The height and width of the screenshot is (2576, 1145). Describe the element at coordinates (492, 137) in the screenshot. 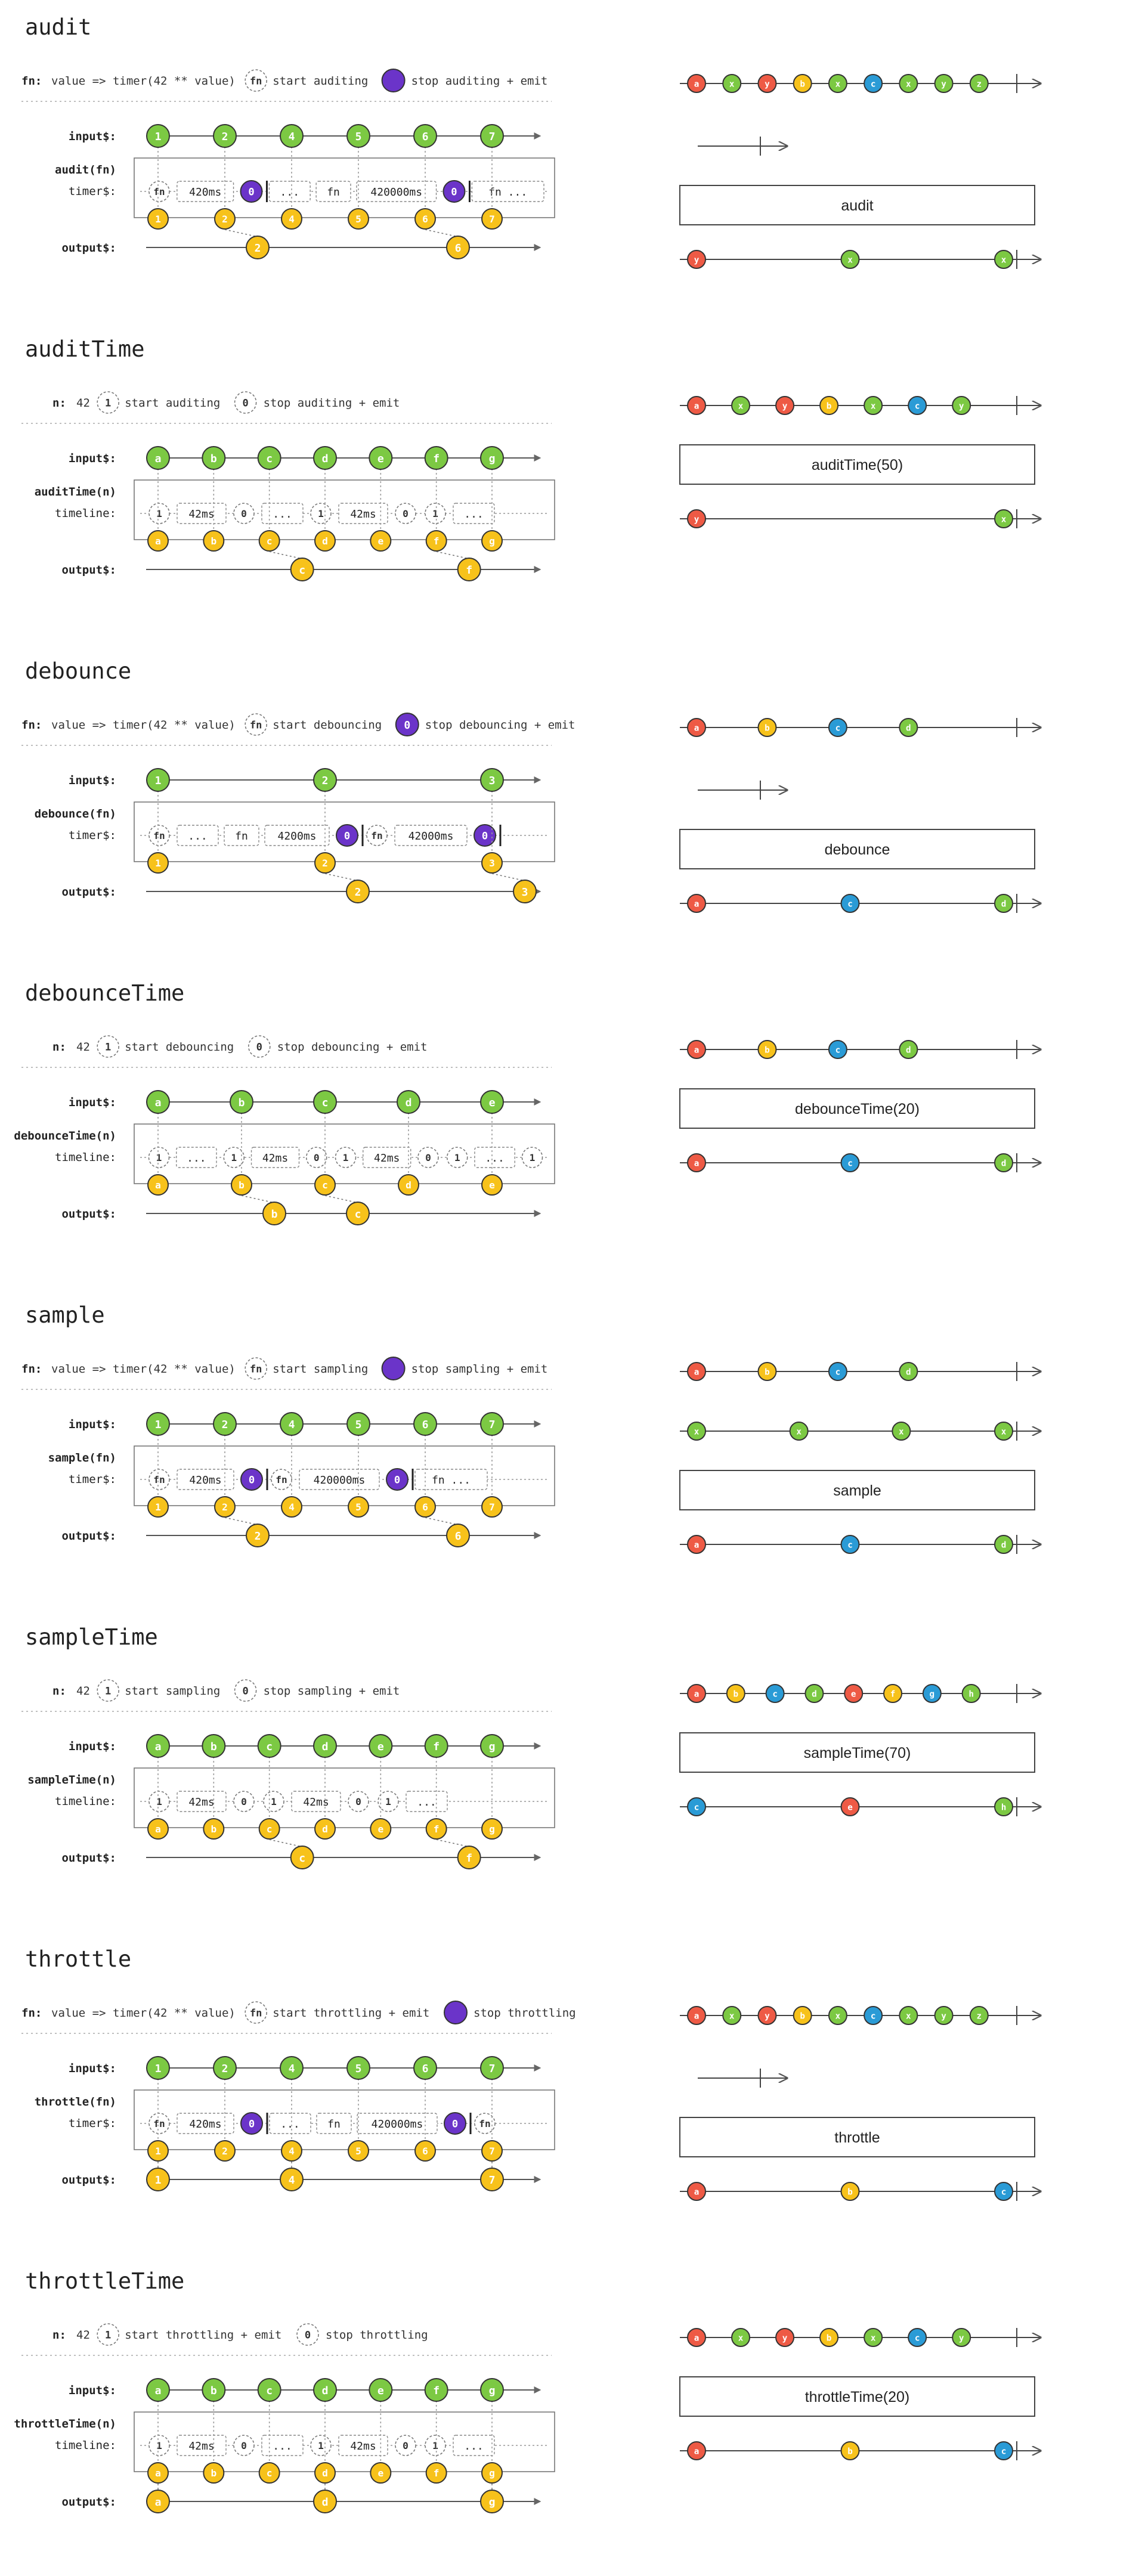

I see `input-marble-label: 7` at that location.